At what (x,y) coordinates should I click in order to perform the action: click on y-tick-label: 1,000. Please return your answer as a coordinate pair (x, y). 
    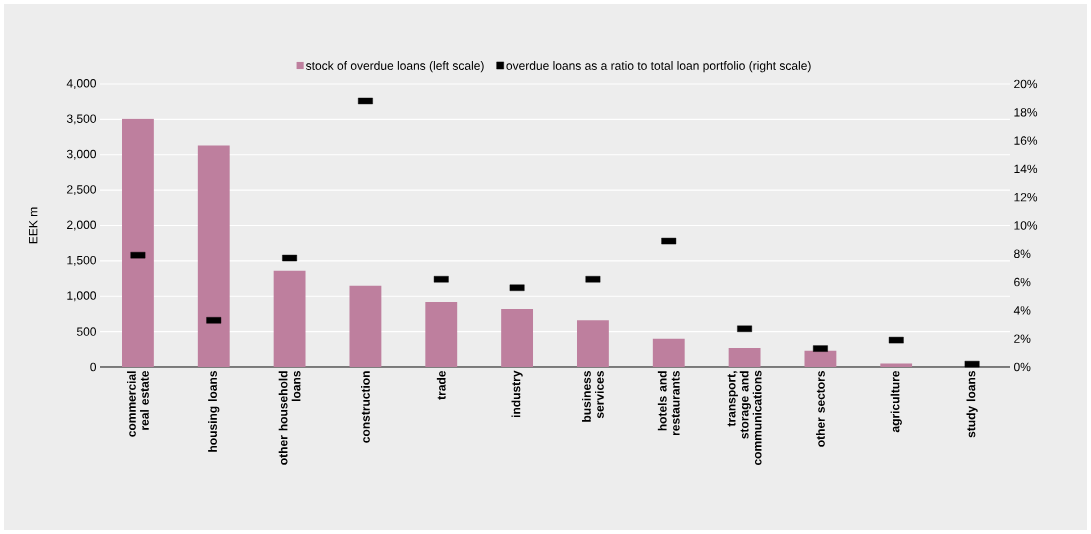
    Looking at the image, I should click on (82, 296).